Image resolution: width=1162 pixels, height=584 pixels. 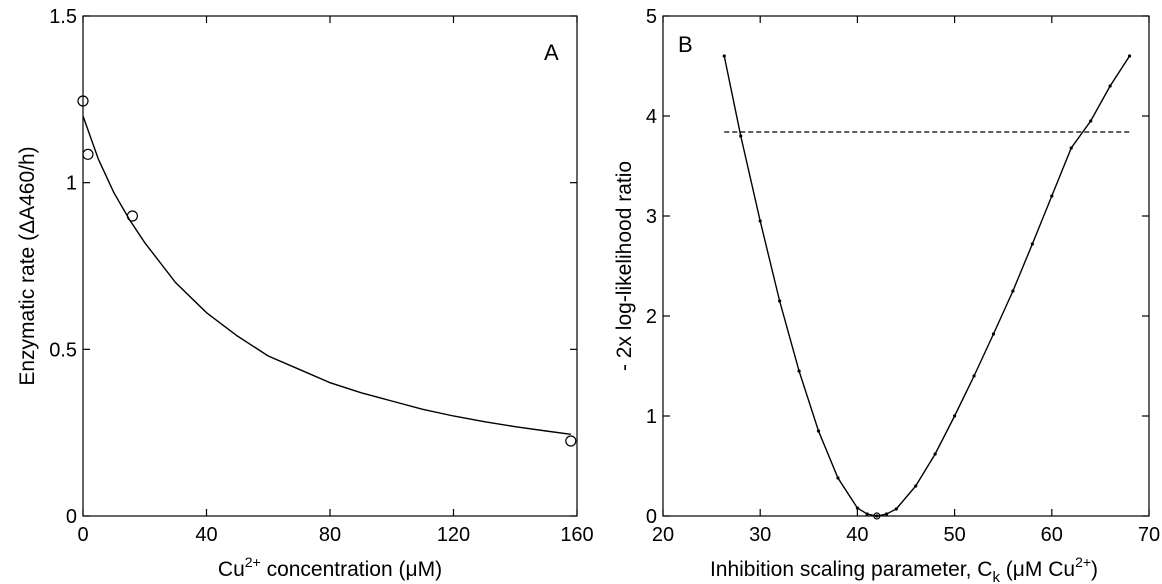 I want to click on a-x-tick-label: 160, so click(x=576, y=535).